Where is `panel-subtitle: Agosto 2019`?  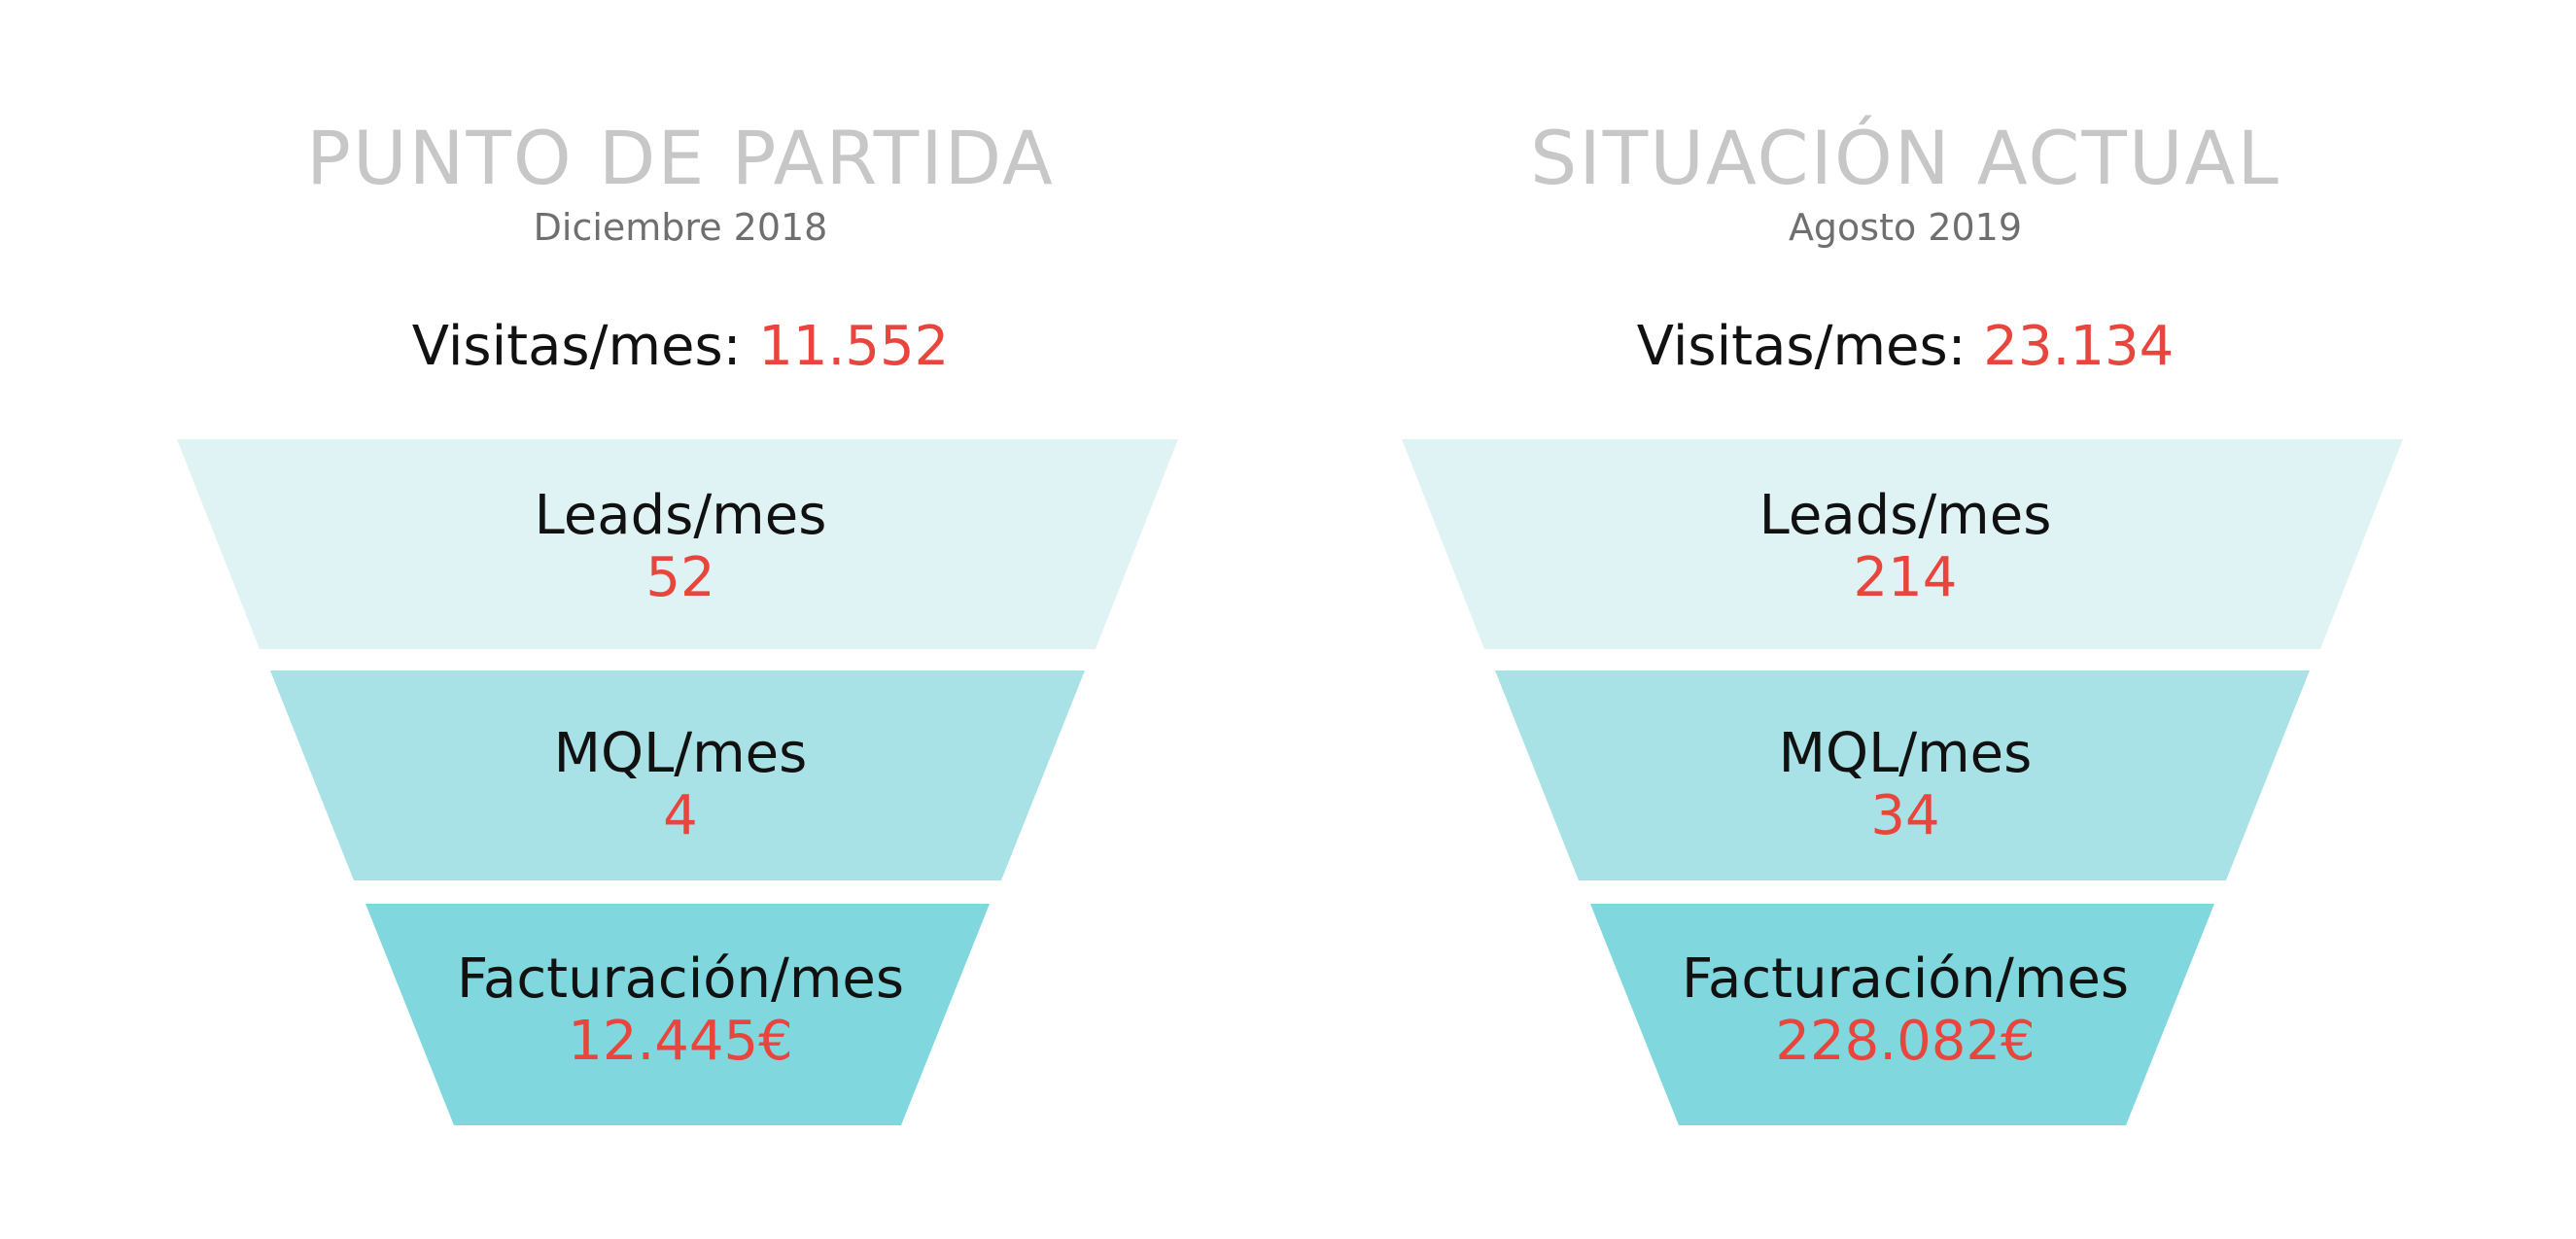 panel-subtitle: Agosto 2019 is located at coordinates (1905, 228).